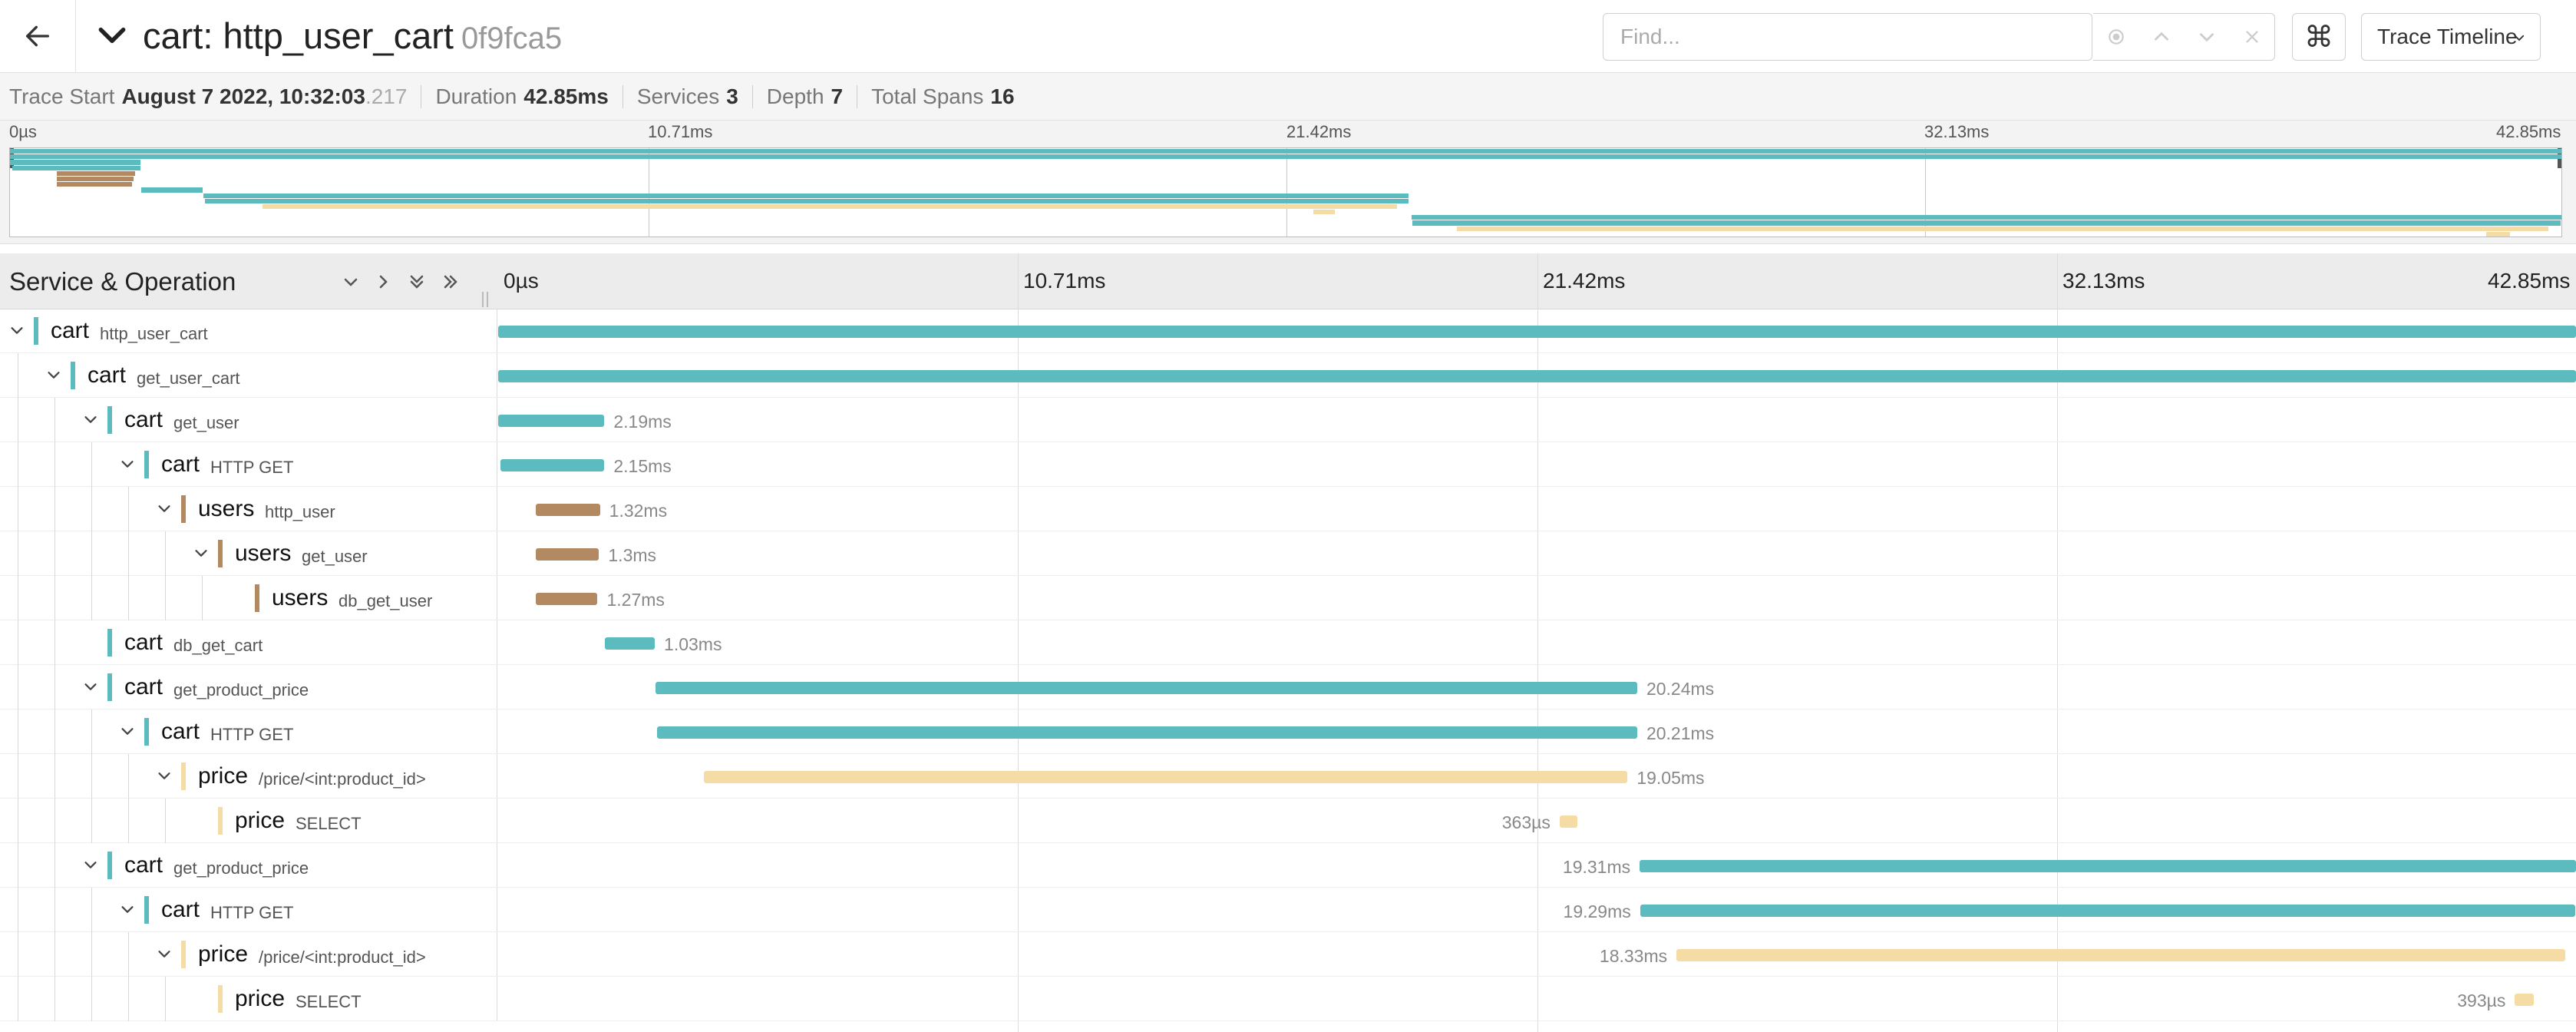 The image size is (2576, 1032). I want to click on service-name: price, so click(223, 954).